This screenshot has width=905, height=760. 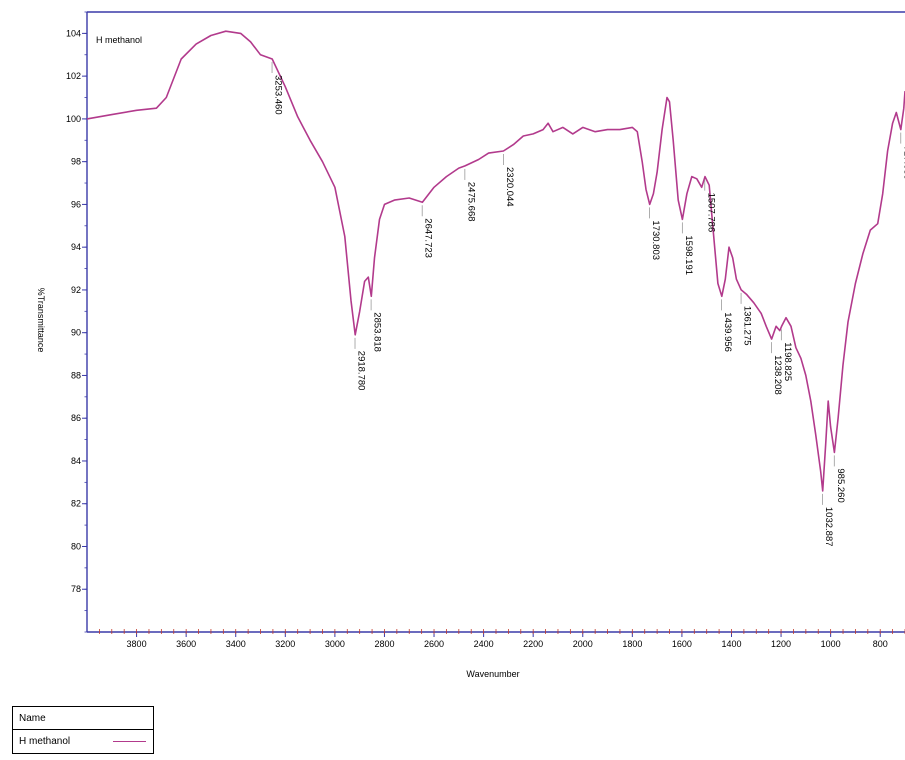 What do you see at coordinates (509, 187) in the screenshot?
I see `peak-label: 2320.044` at bounding box center [509, 187].